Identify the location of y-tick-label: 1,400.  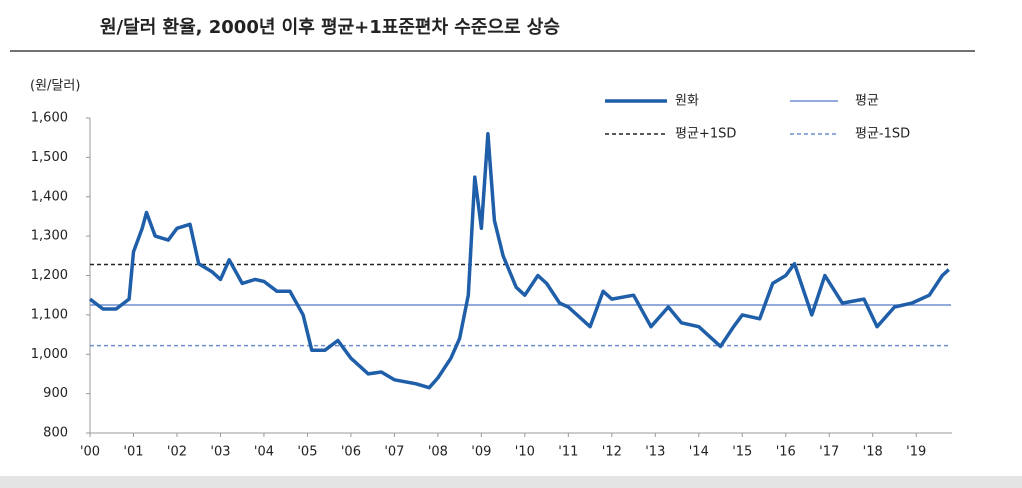
(49, 196).